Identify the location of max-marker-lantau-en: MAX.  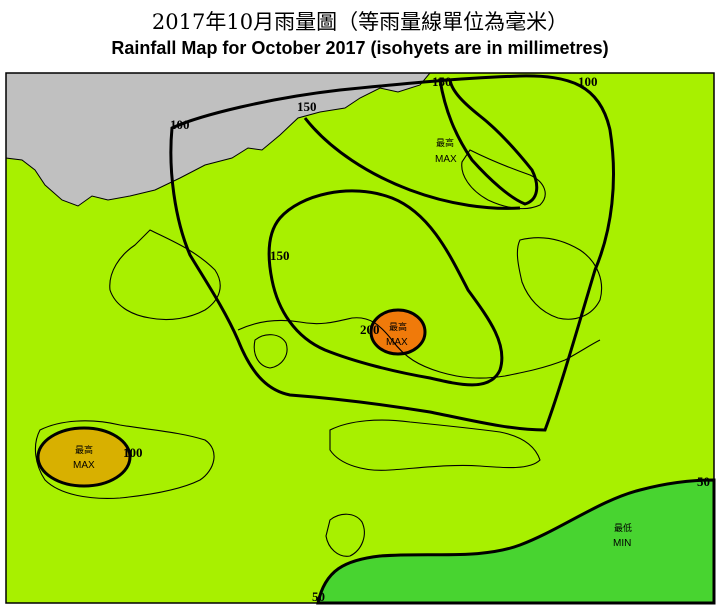
(84, 465).